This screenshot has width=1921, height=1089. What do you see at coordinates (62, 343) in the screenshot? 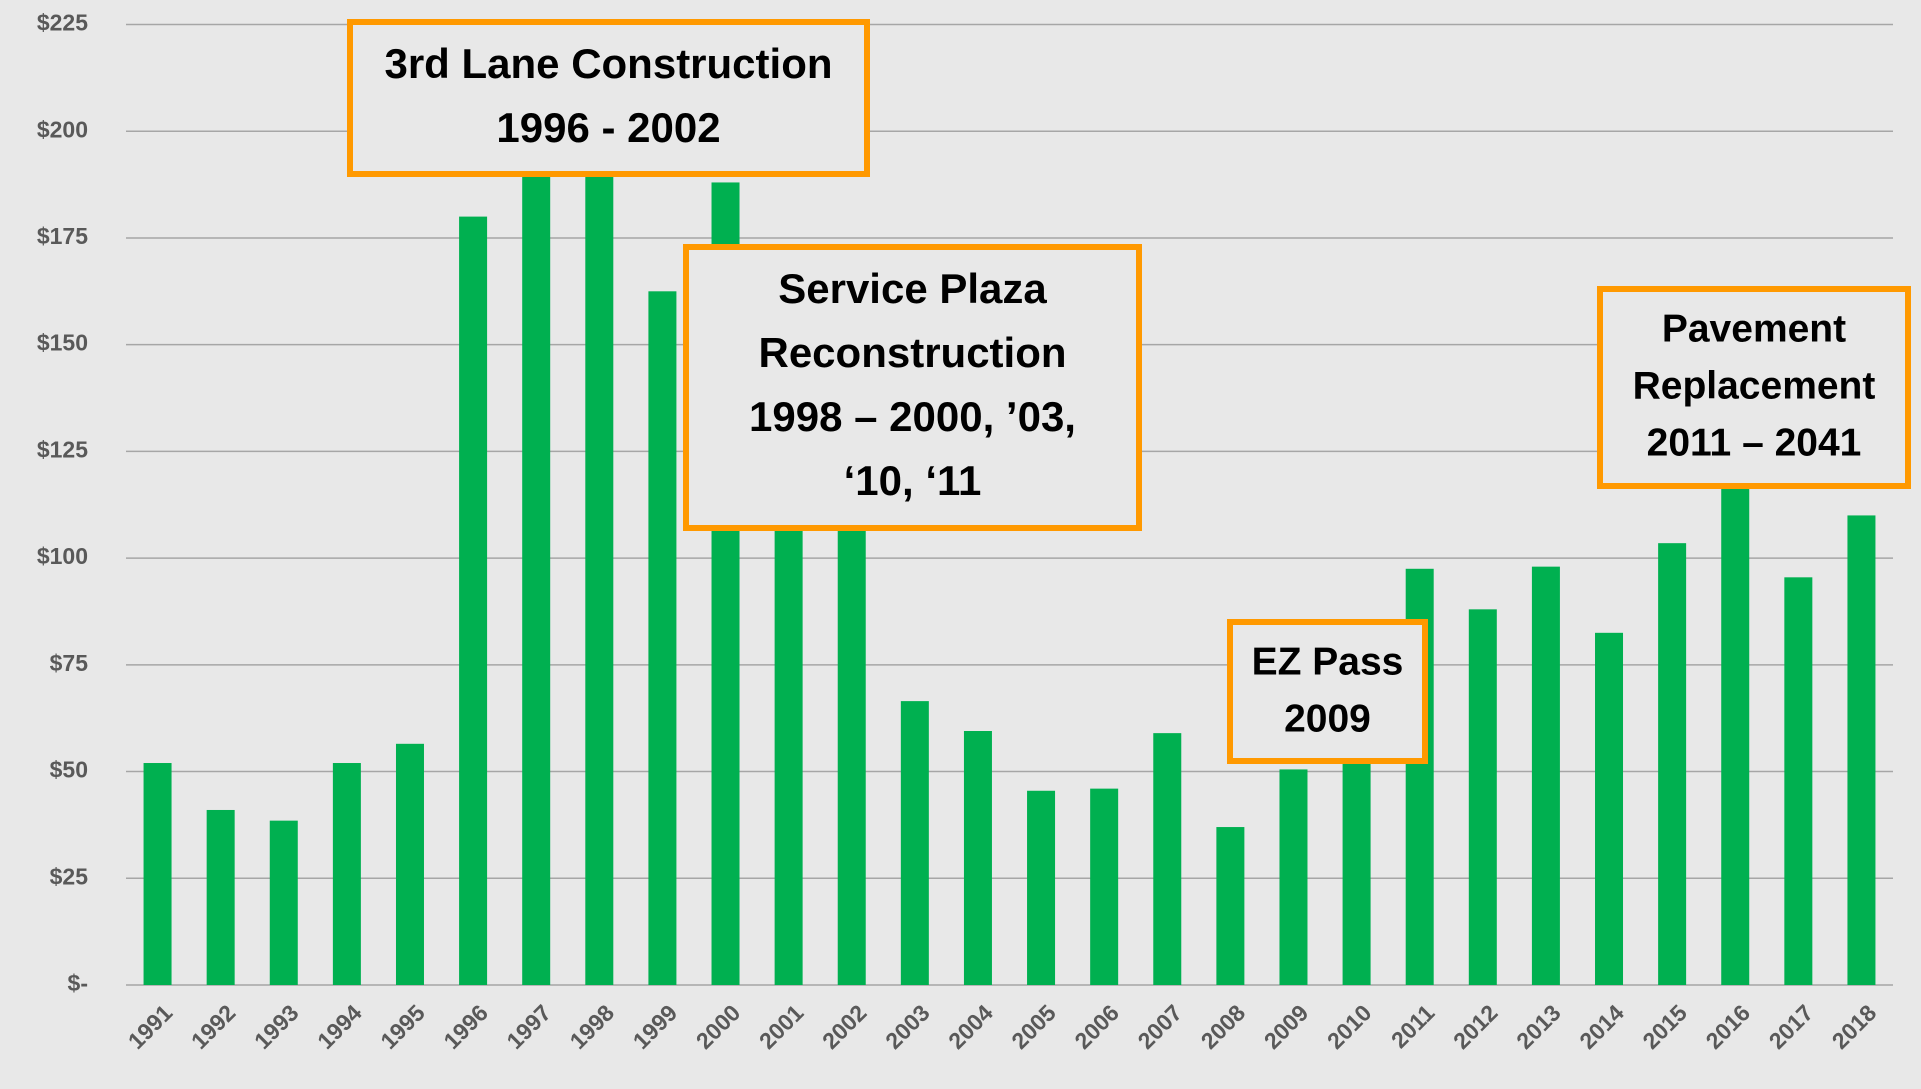
I see `y-tick-label: $150` at bounding box center [62, 343].